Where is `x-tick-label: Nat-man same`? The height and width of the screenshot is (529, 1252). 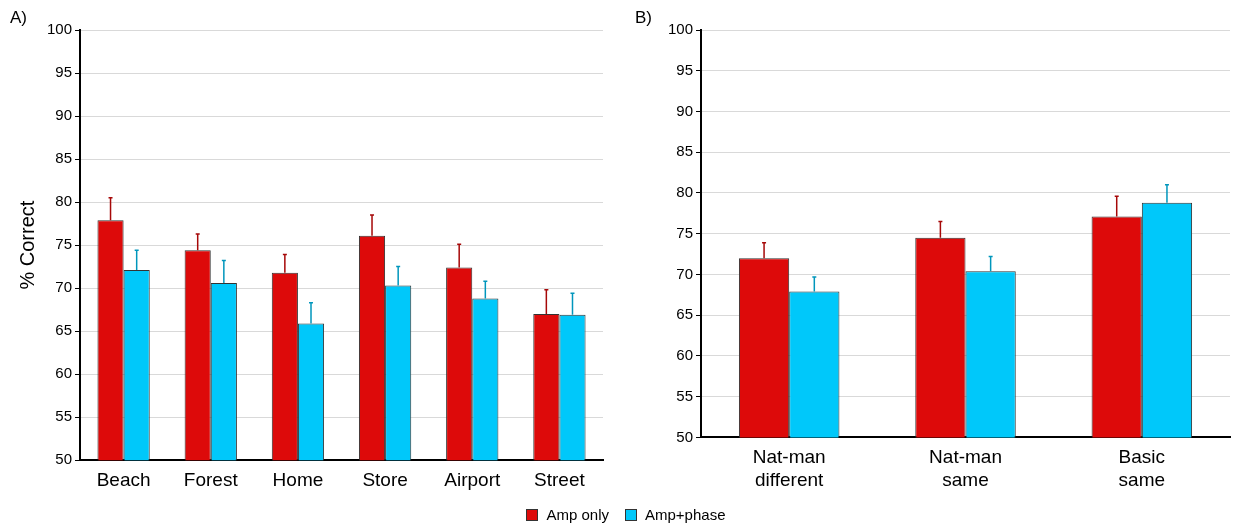 x-tick-label: Nat-man same is located at coordinates (965, 468).